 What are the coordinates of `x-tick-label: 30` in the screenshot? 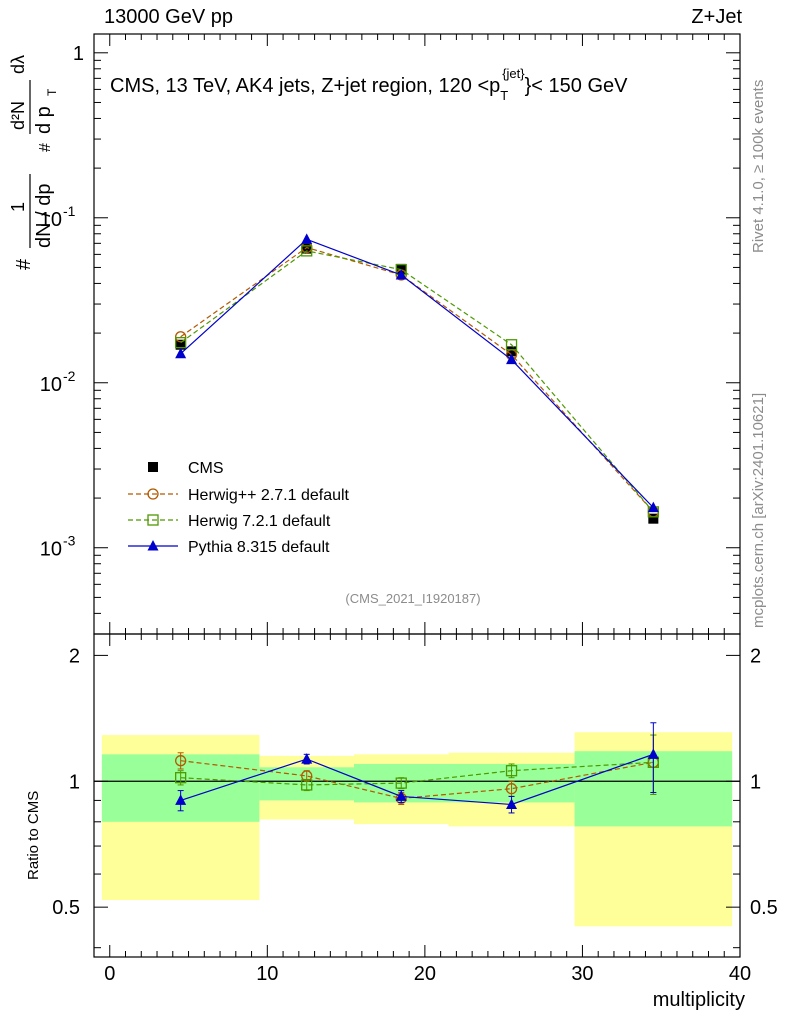 It's located at (582, 974).